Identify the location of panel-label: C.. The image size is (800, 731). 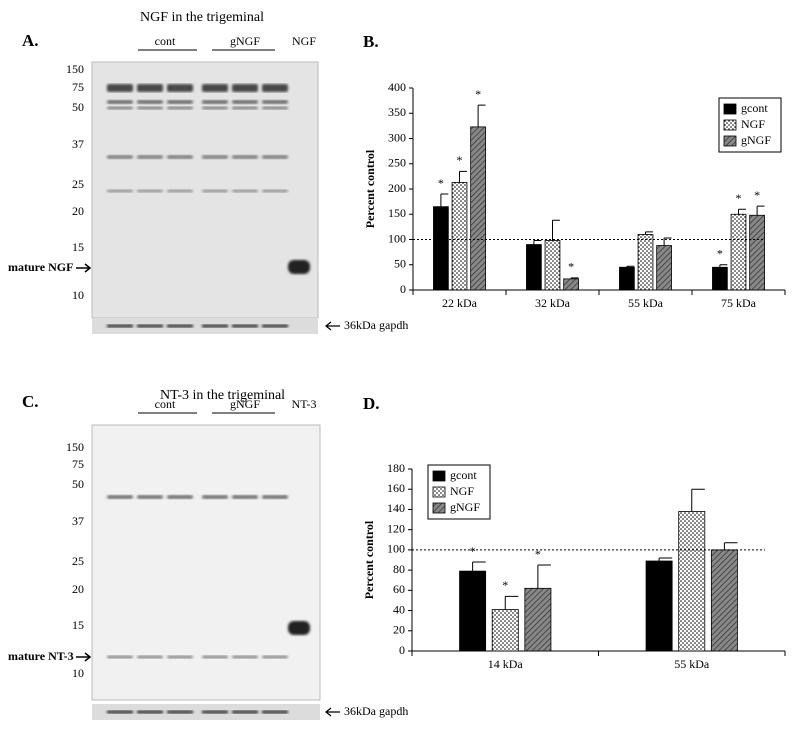
(30, 401).